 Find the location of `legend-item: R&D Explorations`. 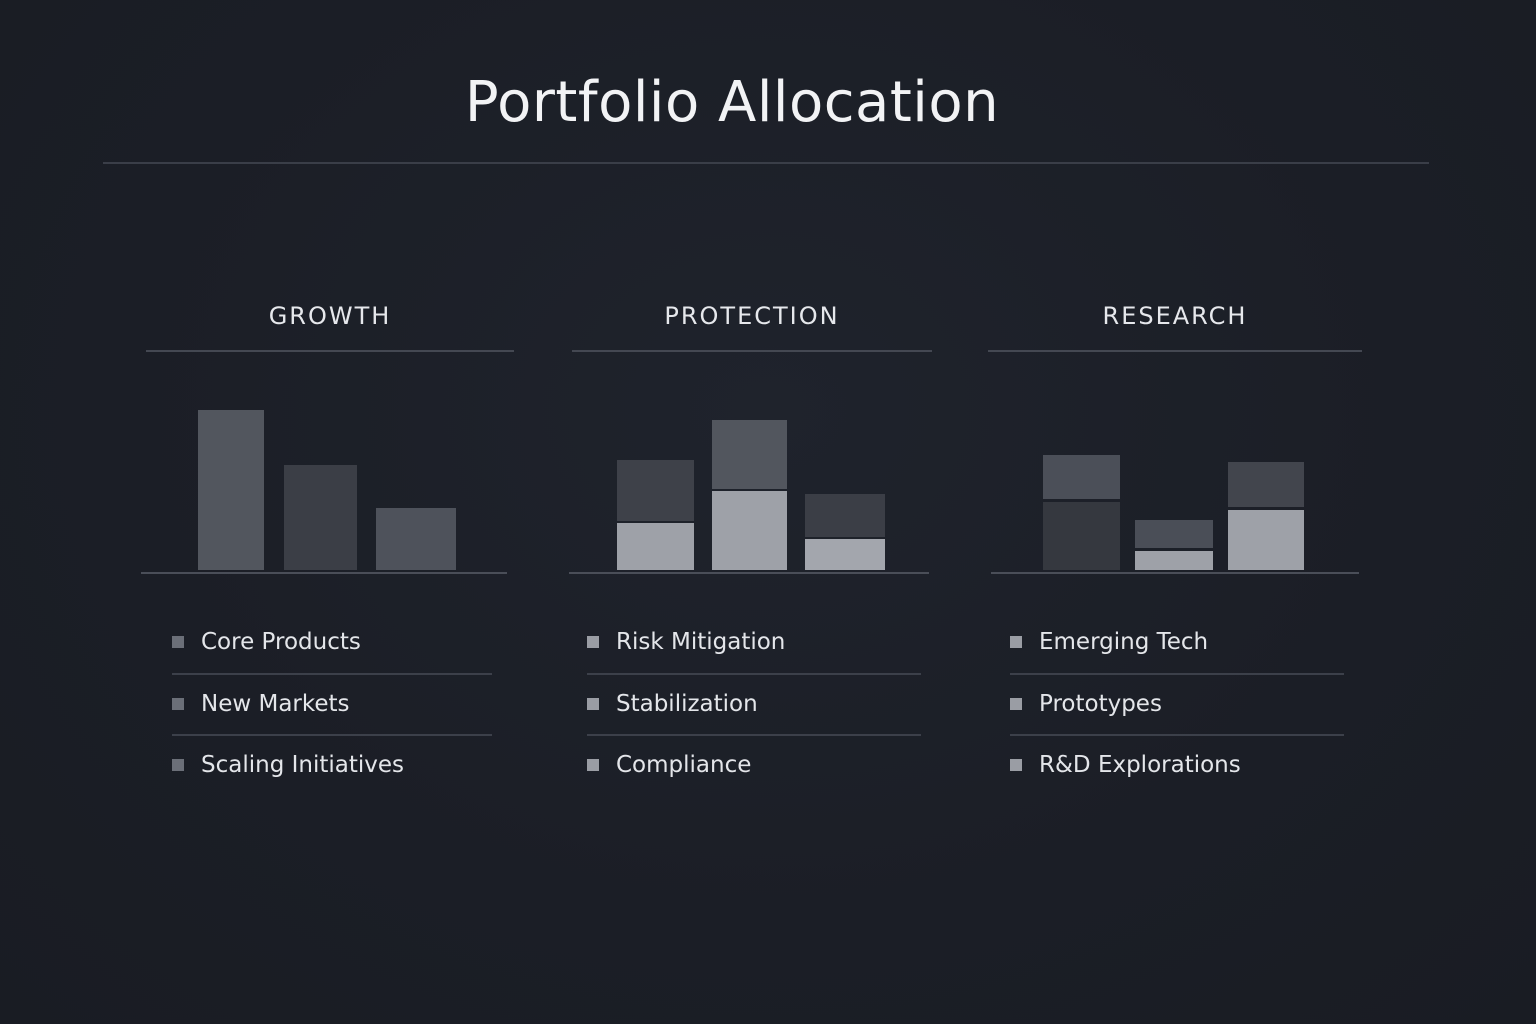

legend-item: R&D Explorations is located at coordinates (1125, 765).